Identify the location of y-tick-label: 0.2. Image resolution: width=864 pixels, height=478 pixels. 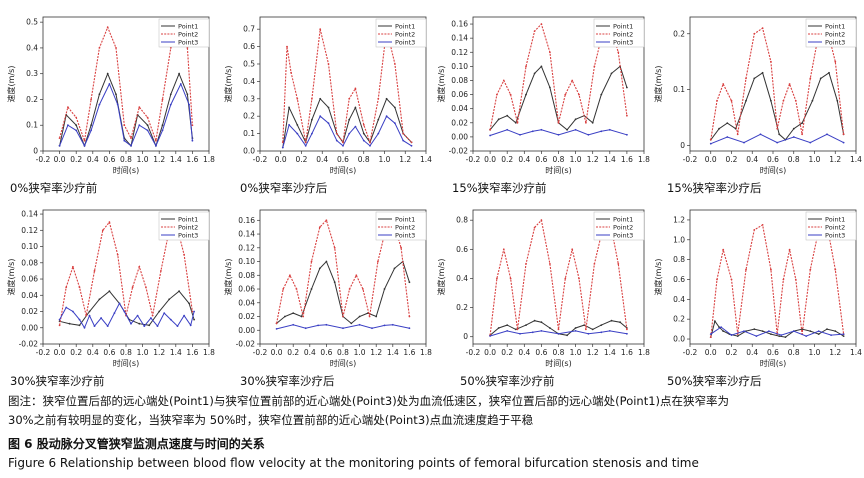
(462, 307).